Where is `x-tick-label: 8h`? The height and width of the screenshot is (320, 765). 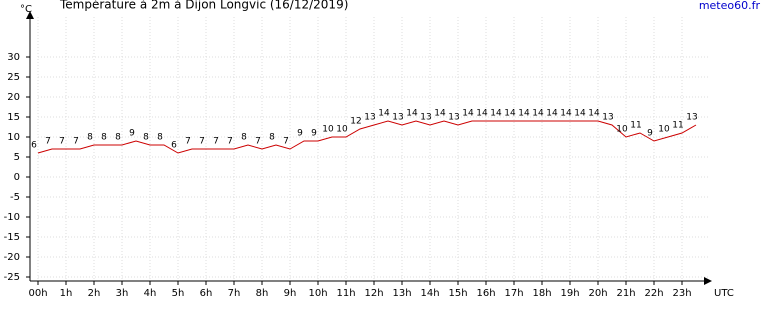 x-tick-label: 8h is located at coordinates (262, 293).